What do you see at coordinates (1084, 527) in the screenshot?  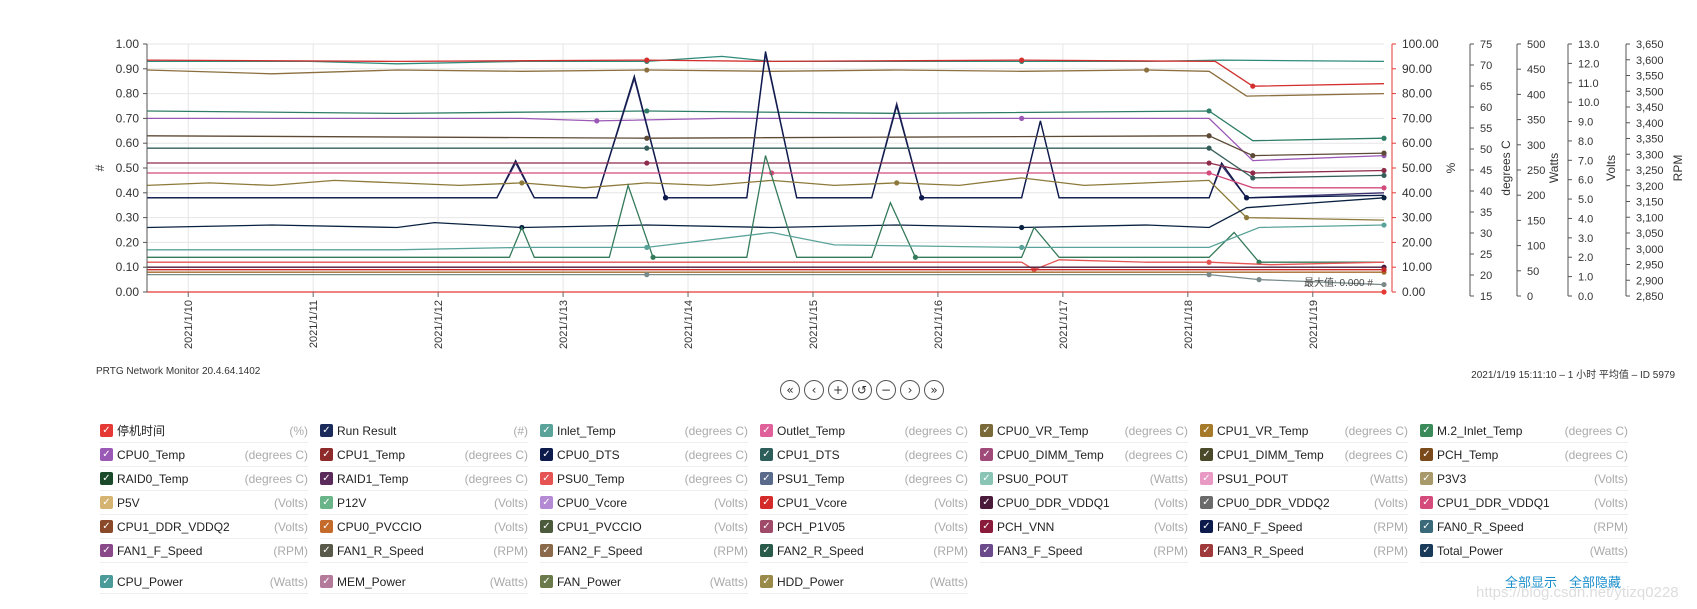 I see `legend-item: ✓ PCH_VNN (Volts)` at bounding box center [1084, 527].